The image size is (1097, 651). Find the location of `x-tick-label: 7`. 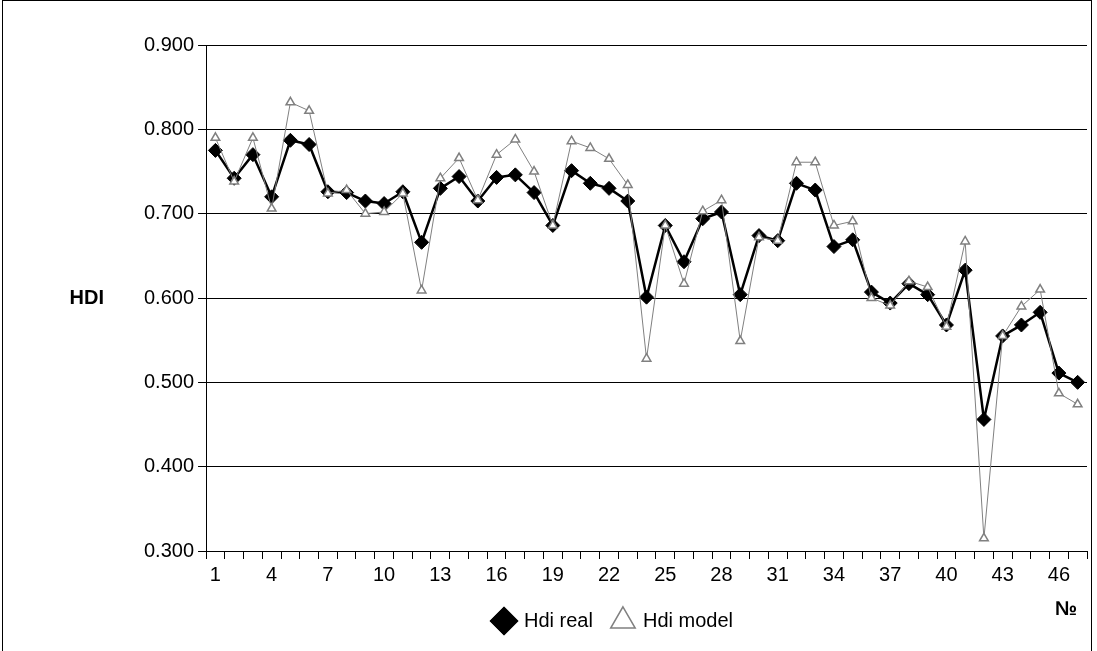

x-tick-label: 7 is located at coordinates (328, 573).